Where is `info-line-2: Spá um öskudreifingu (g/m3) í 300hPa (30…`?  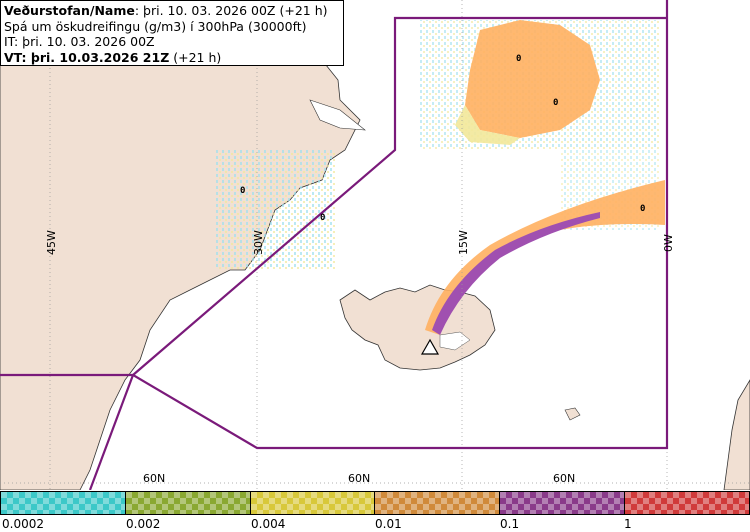
info-line-2: Spá um öskudreifingu (g/m3) í 300hPa (30… is located at coordinates (155, 26).